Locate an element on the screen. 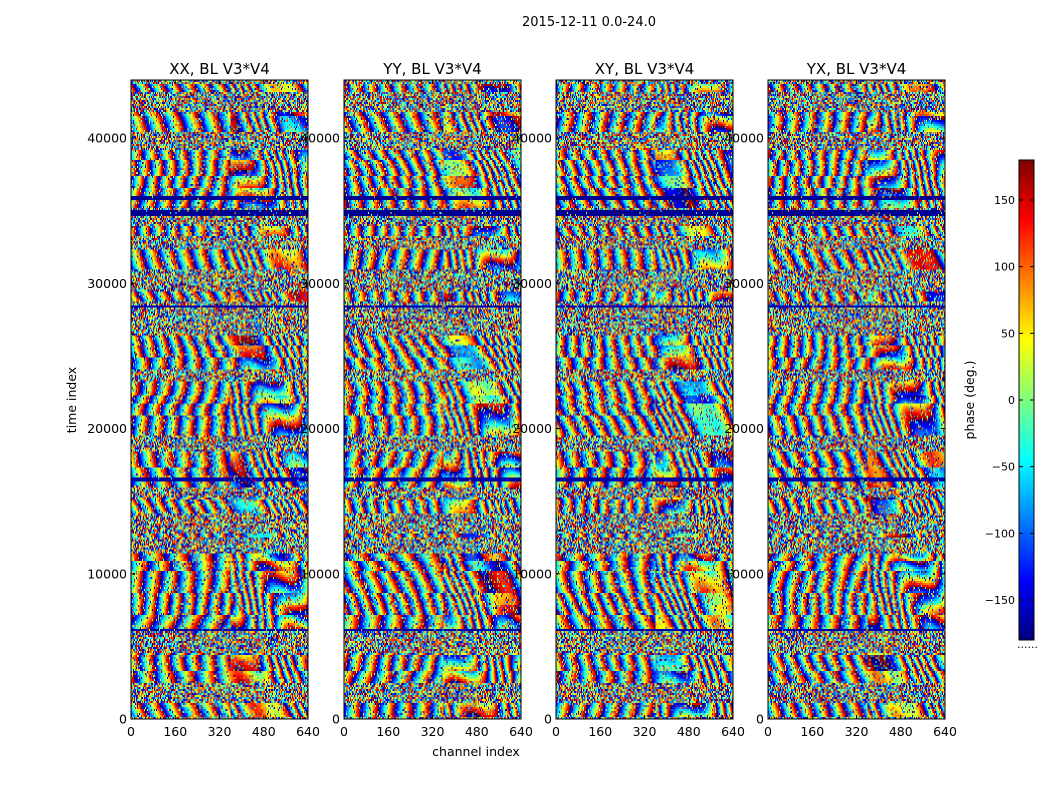 This screenshot has height=800, width=1050. colorbar-tick-label: −50 is located at coordinates (1003, 467).